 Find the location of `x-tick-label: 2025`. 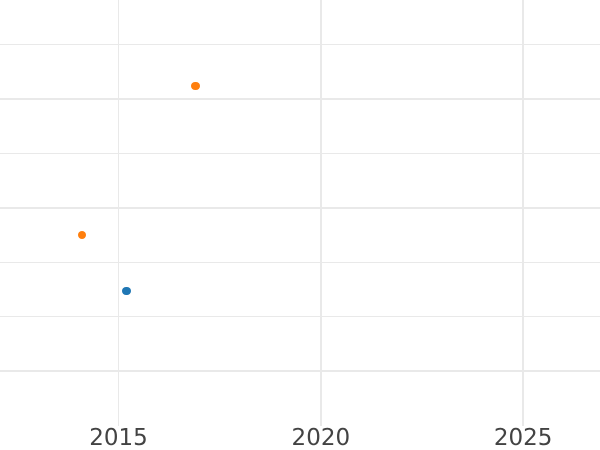

x-tick-label: 2025 is located at coordinates (523, 437).